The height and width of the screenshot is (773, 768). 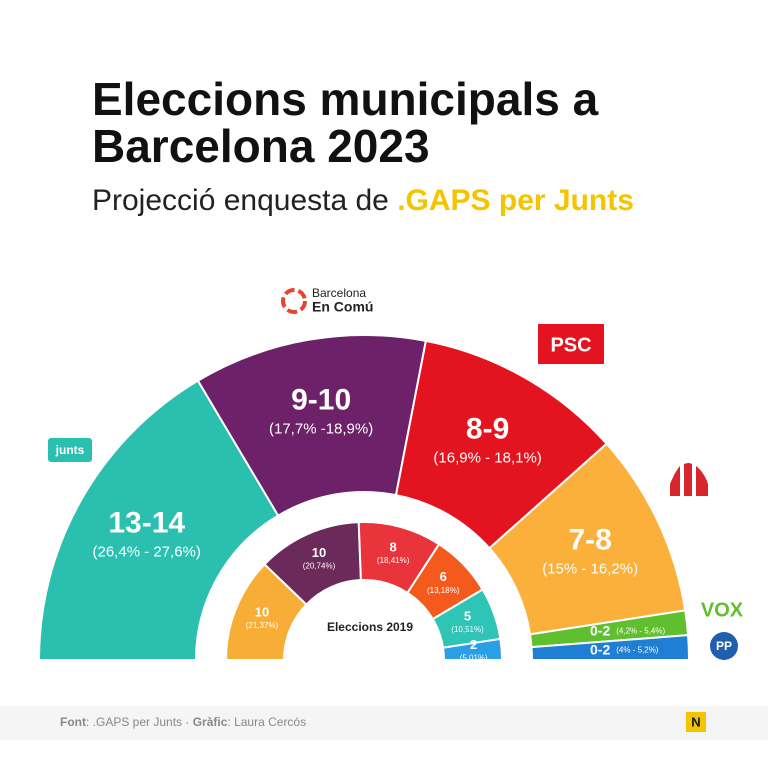 I want to click on pct-label: (4% - 5,2%), so click(x=637, y=650).